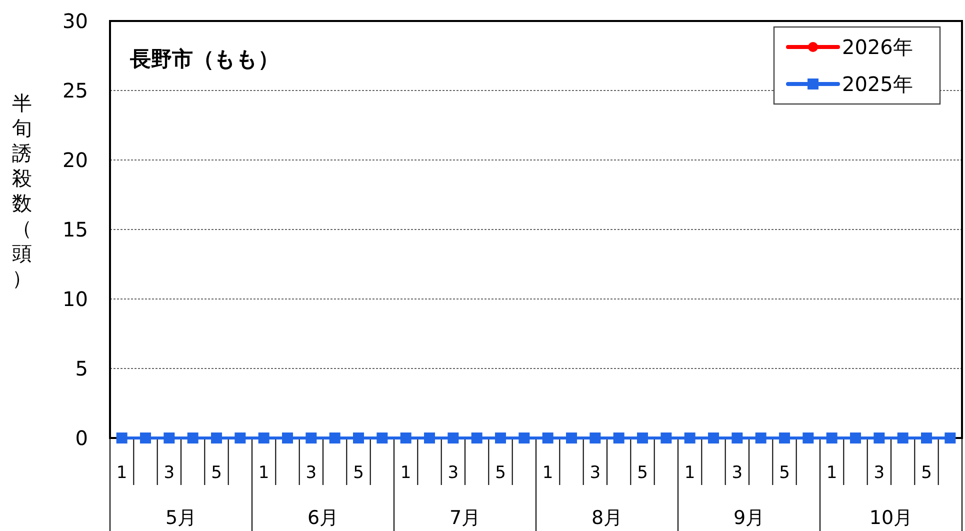  What do you see at coordinates (22, 190) in the screenshot?
I see `y-axis-title: 半旬誘殺数（頭）` at bounding box center [22, 190].